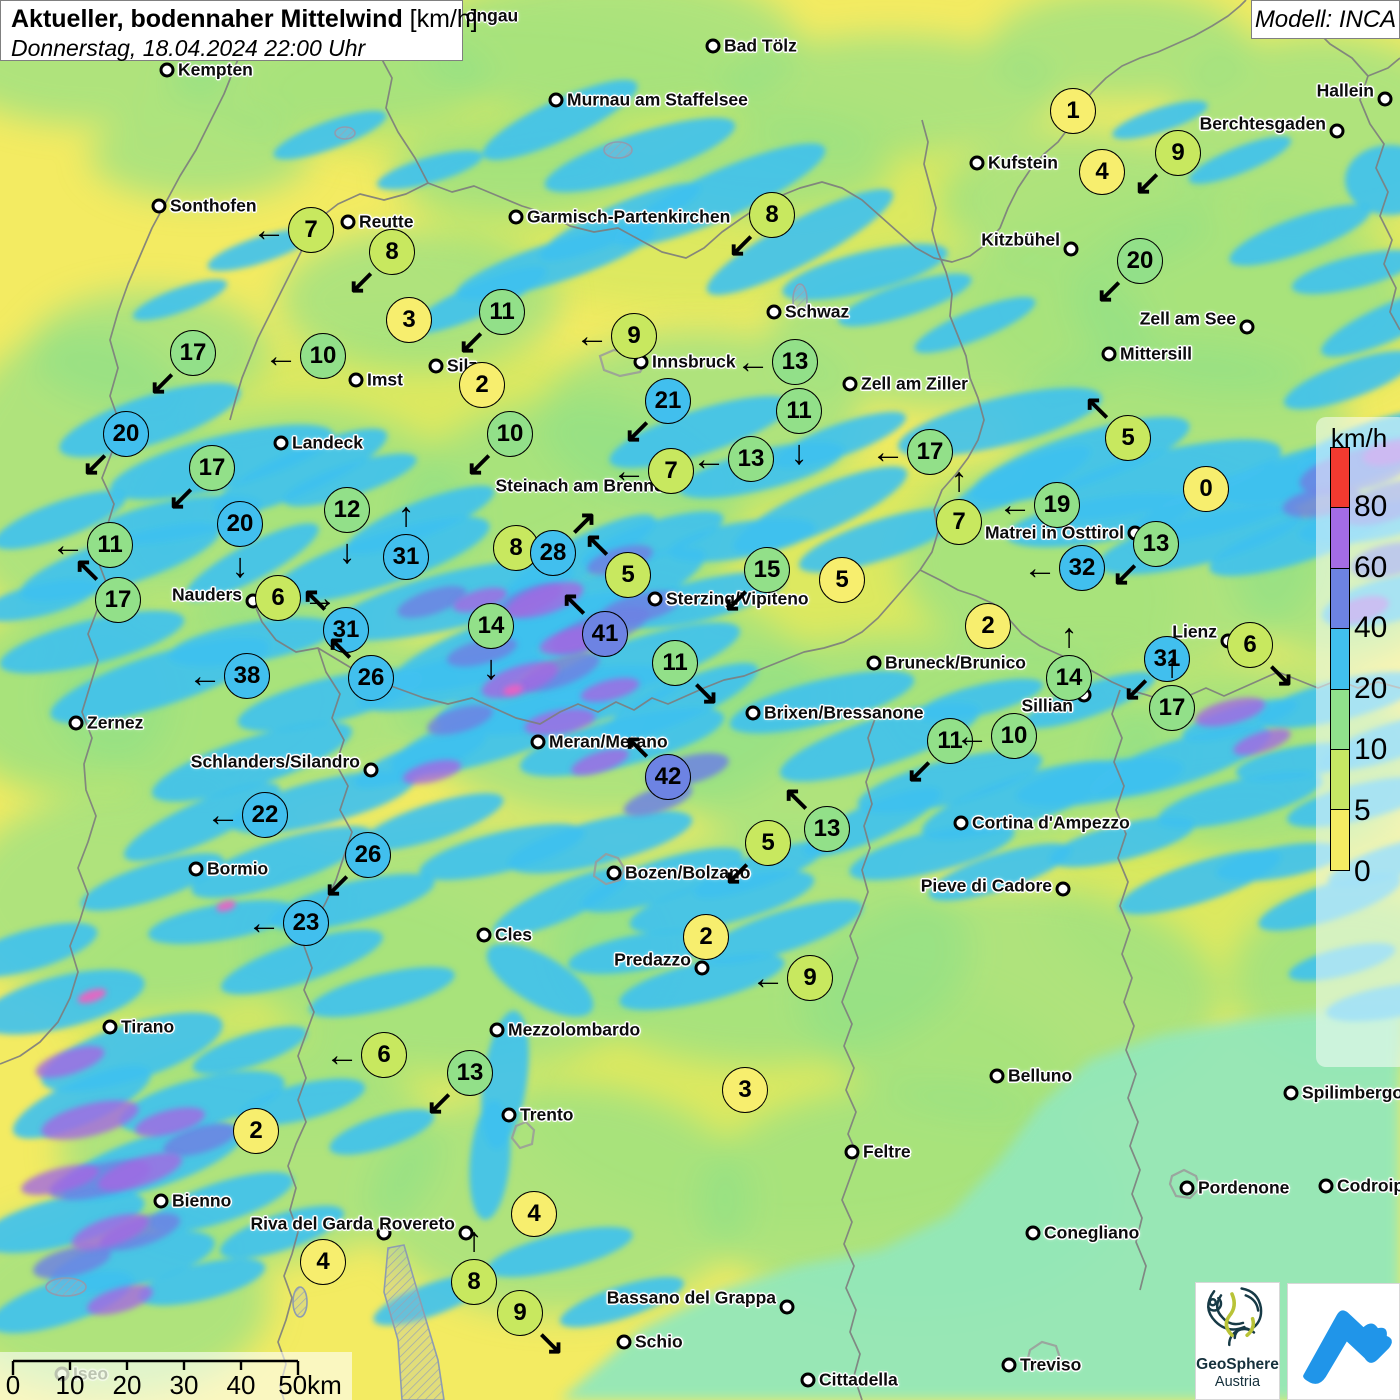  What do you see at coordinates (368, 854) in the screenshot?
I see `wind-speed-value: 26` at bounding box center [368, 854].